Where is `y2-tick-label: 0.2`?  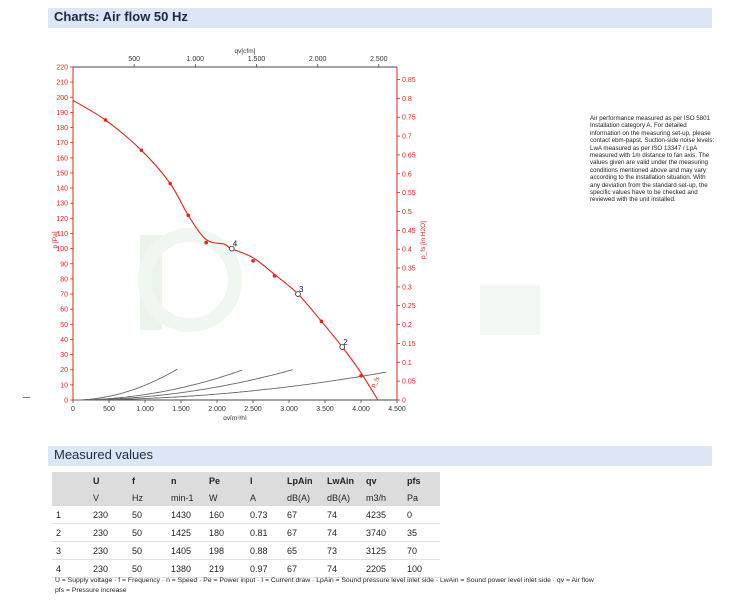 y2-tick-label: 0.2 is located at coordinates (407, 325).